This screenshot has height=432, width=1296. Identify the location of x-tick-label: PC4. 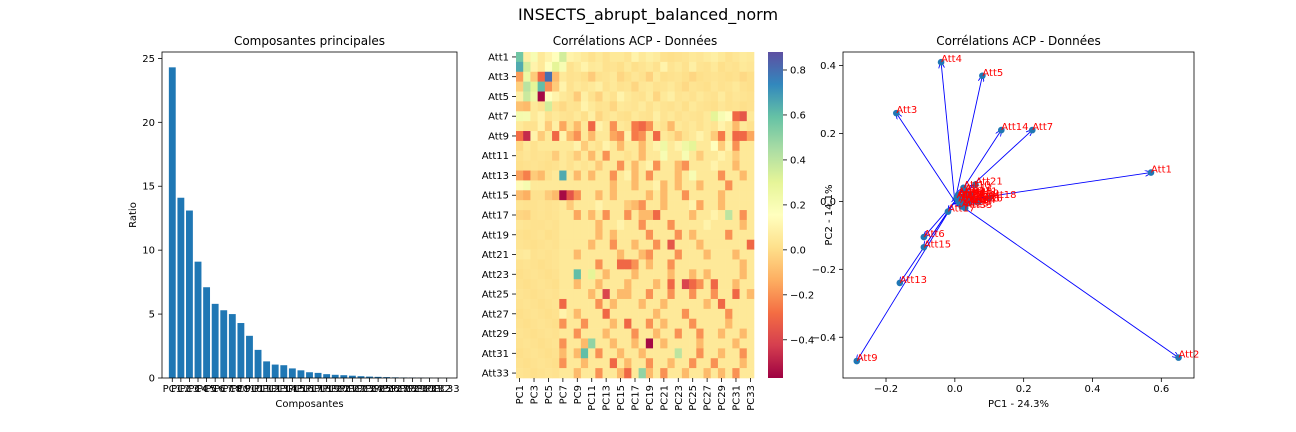
(197, 389).